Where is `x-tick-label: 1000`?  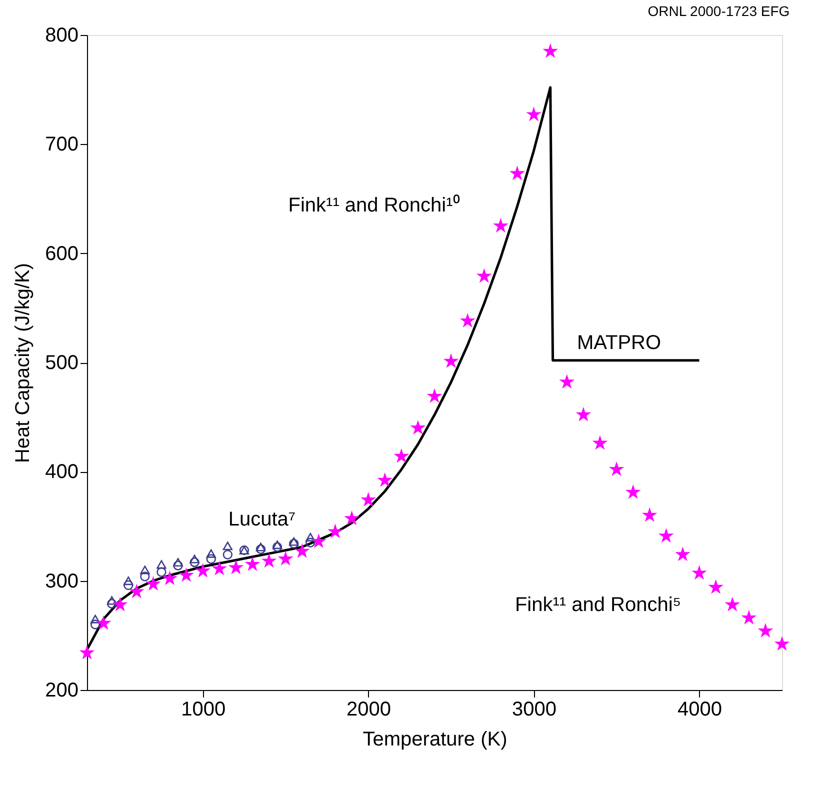 x-tick-label: 1000 is located at coordinates (203, 709).